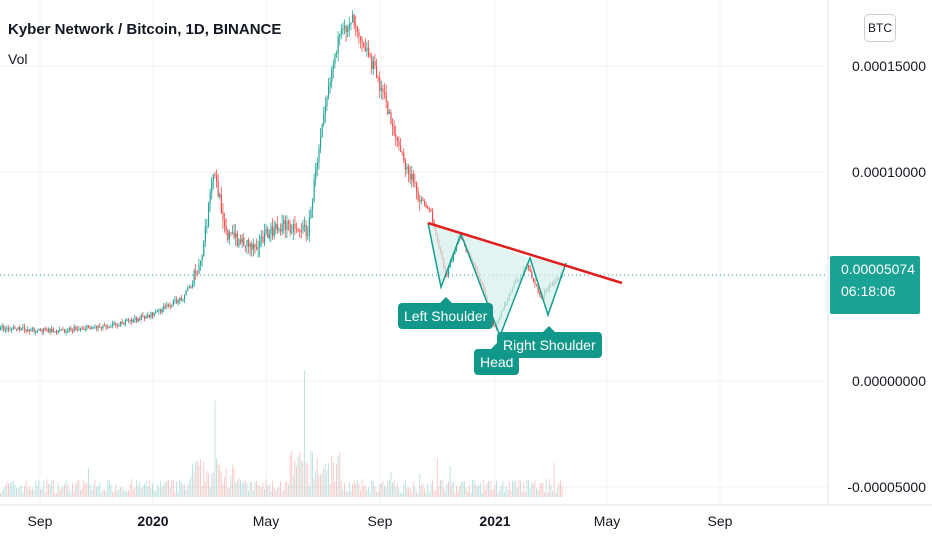  I want to click on right-shoulder-label: Right Shoulder, so click(549, 345).